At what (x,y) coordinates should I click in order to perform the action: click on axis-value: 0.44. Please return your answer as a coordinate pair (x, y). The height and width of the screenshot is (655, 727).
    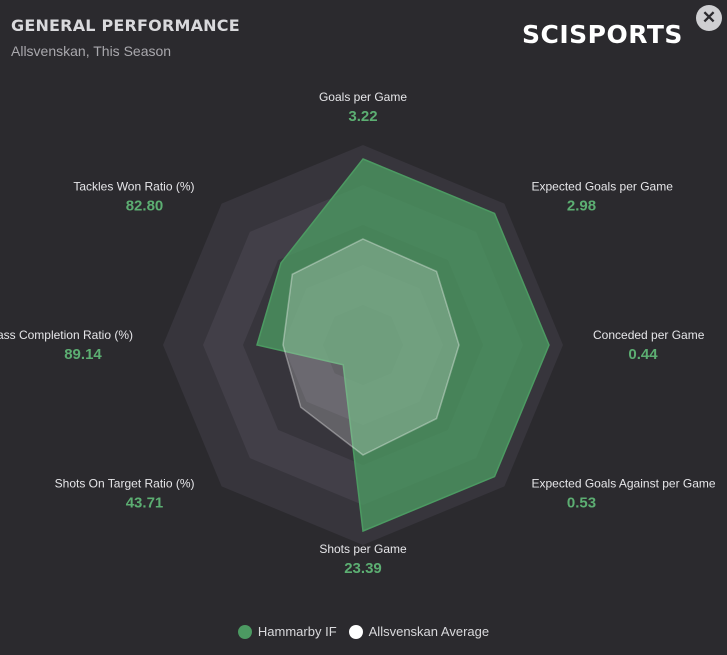
    Looking at the image, I should click on (643, 354).